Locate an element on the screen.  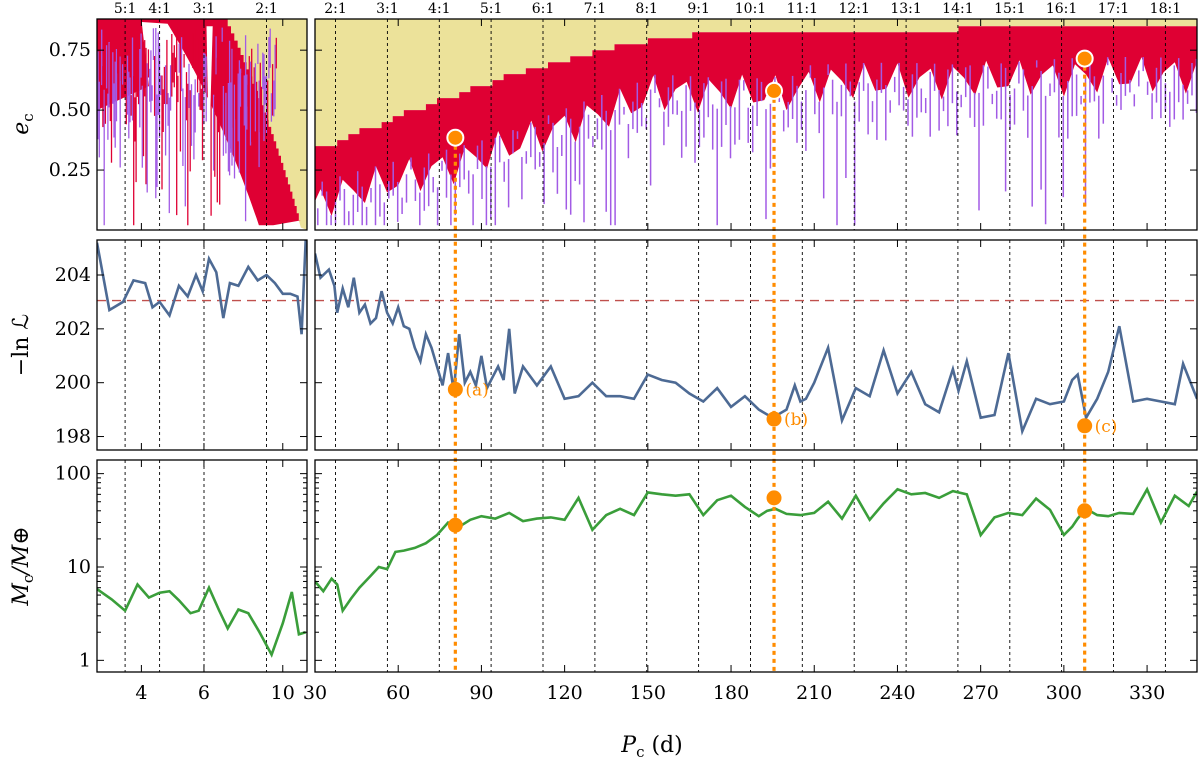
resonance-label: 9:1 is located at coordinates (698, 9).